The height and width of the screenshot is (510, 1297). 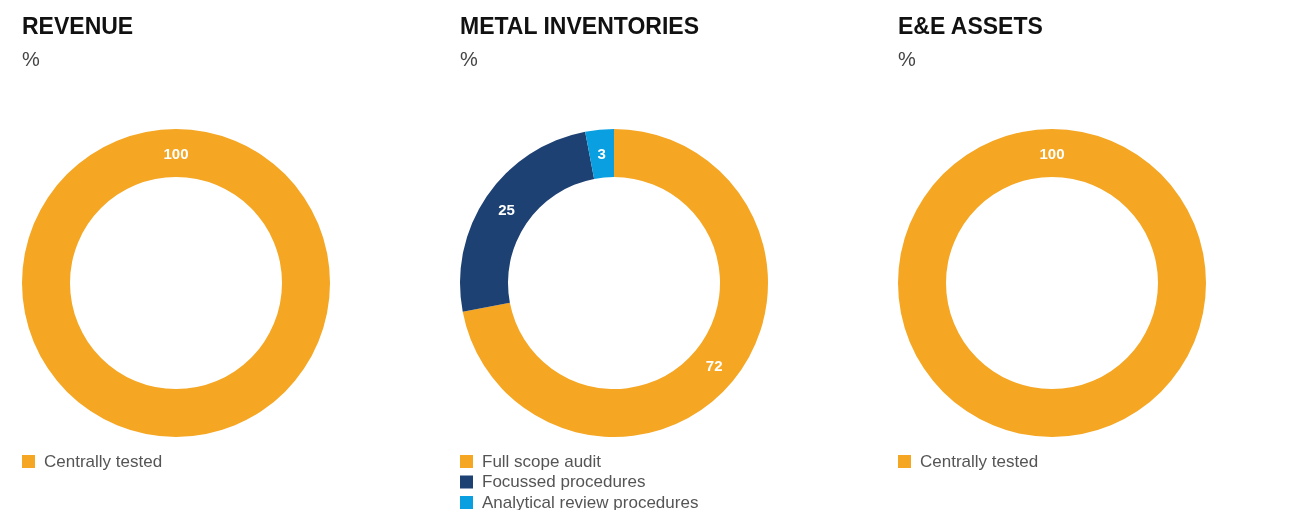 I want to click on data-label: 3, so click(x=601, y=154).